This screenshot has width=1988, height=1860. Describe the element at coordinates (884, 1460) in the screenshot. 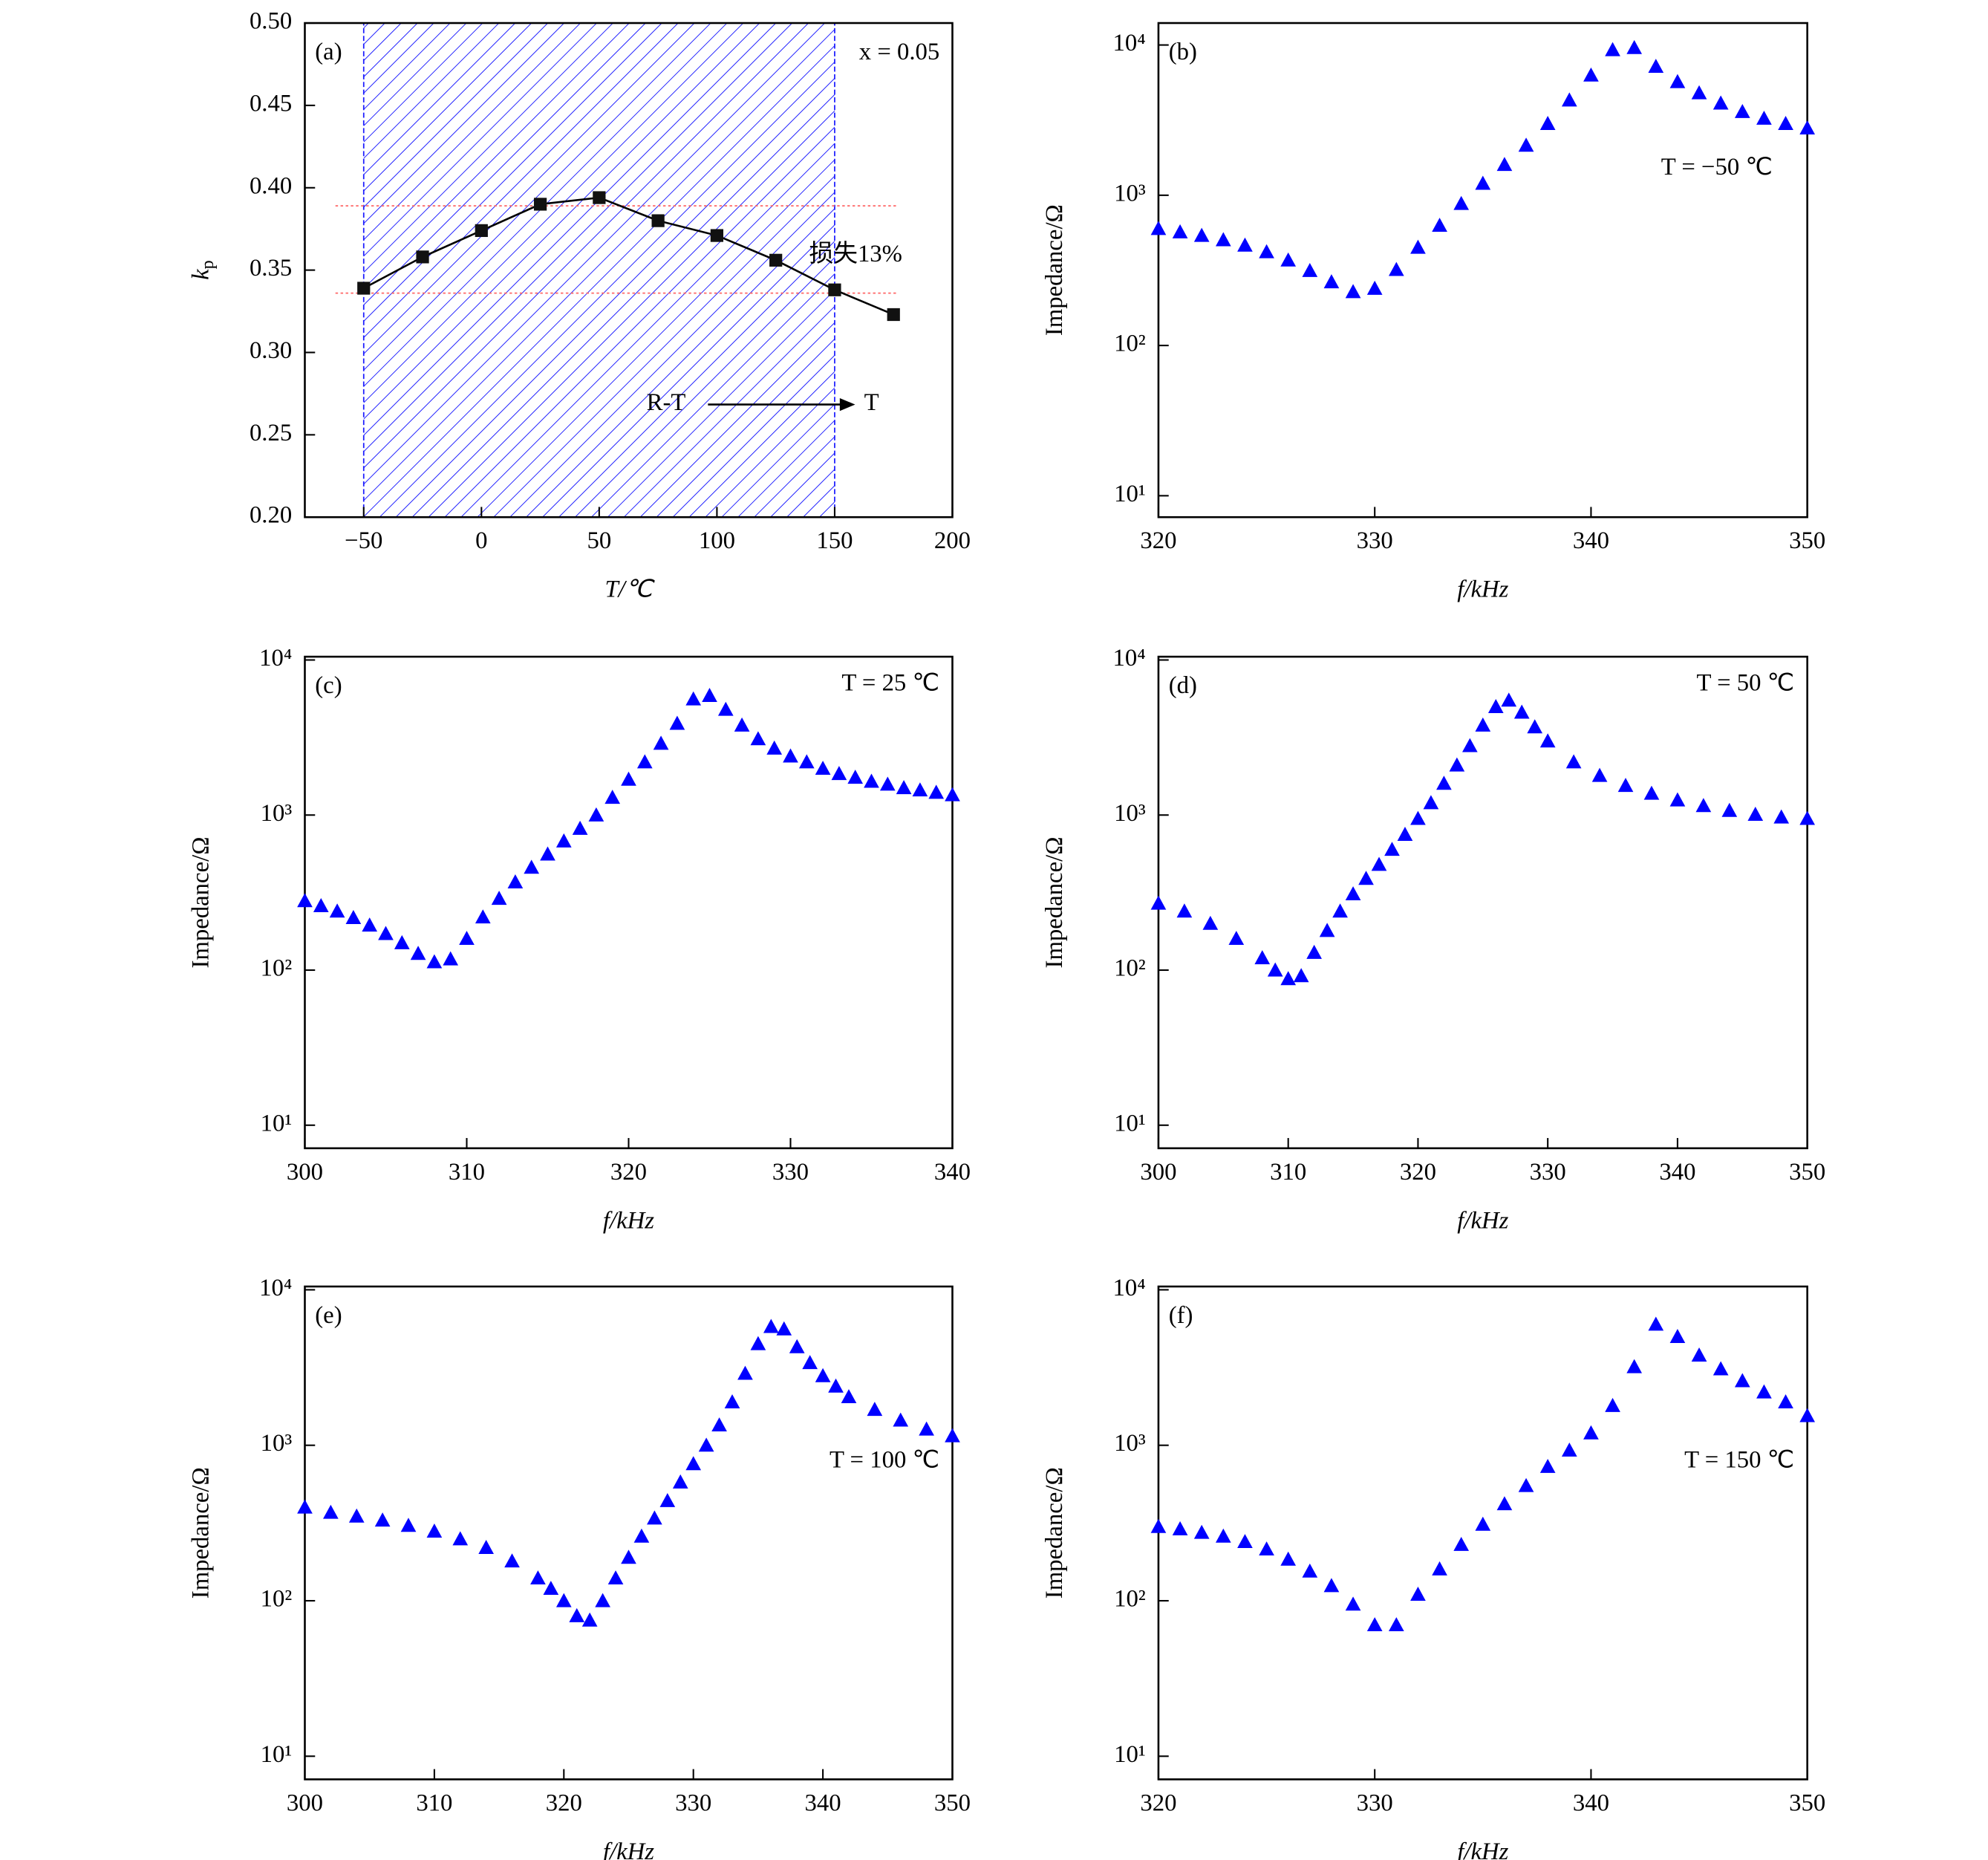

I see `temperature-label: T = 100 ℃` at that location.